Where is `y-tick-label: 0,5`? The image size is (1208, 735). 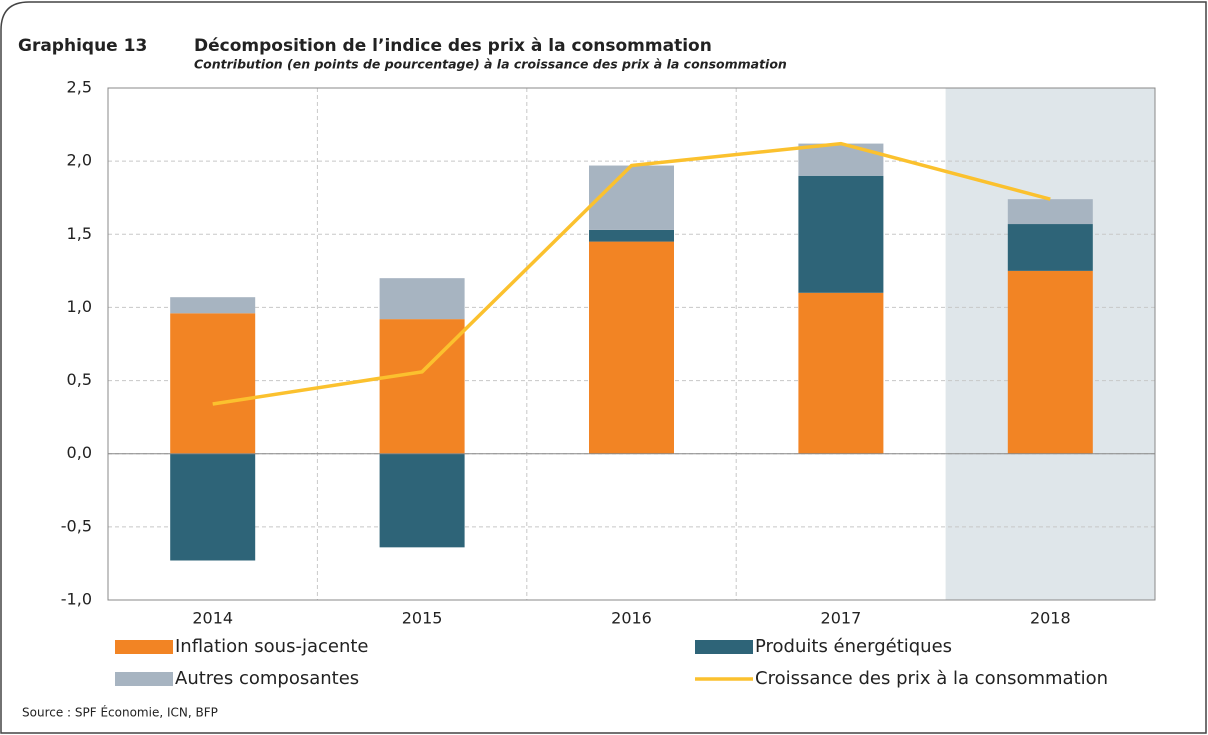 y-tick-label: 0,5 is located at coordinates (79, 379).